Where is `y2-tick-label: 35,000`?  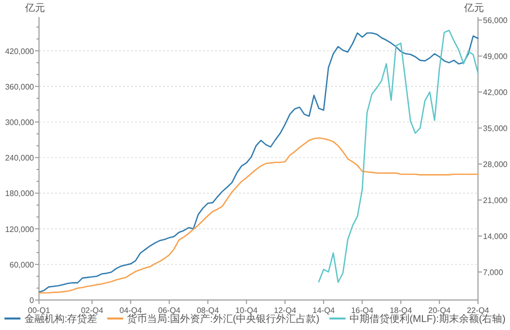 y2-tick-label: 35,000 is located at coordinates (495, 129).